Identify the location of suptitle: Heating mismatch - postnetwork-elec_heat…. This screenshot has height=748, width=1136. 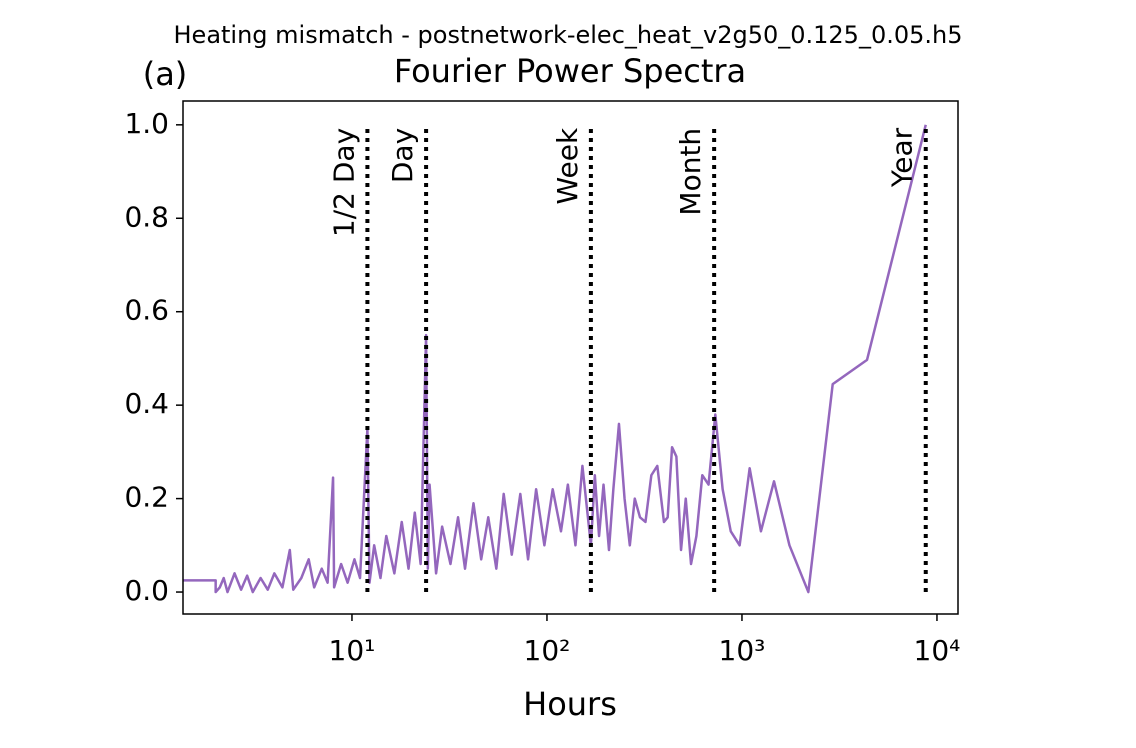
(568, 35).